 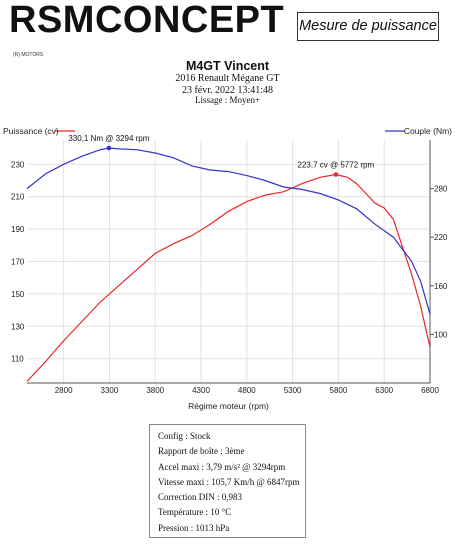 What do you see at coordinates (441, 189) in the screenshot?
I see `y-right-tick-label: 280` at bounding box center [441, 189].